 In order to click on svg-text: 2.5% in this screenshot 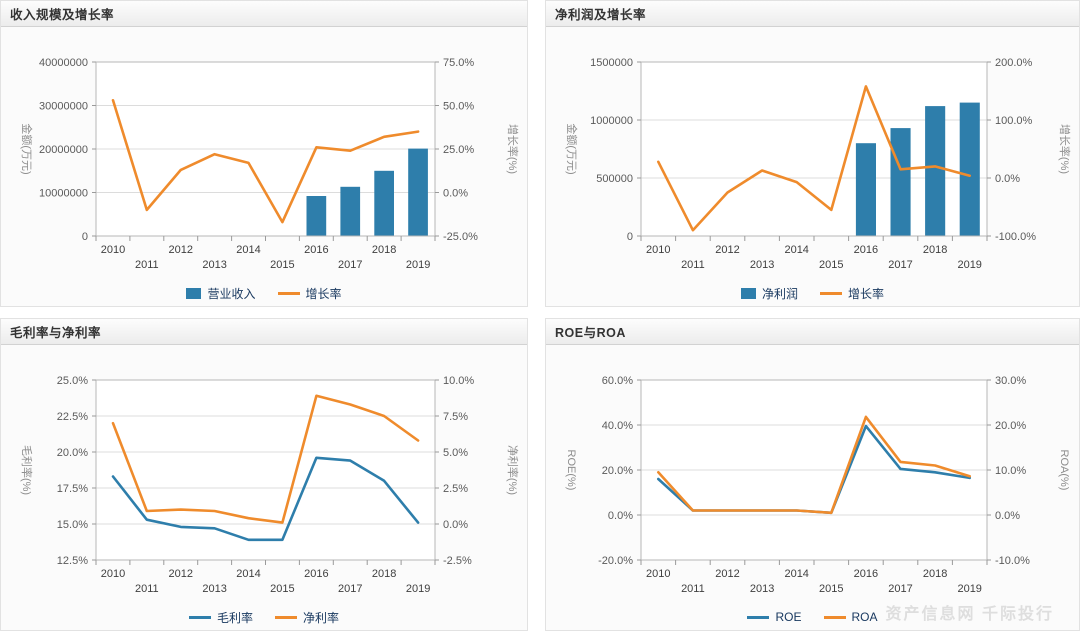, I will do `click(455, 489)`.